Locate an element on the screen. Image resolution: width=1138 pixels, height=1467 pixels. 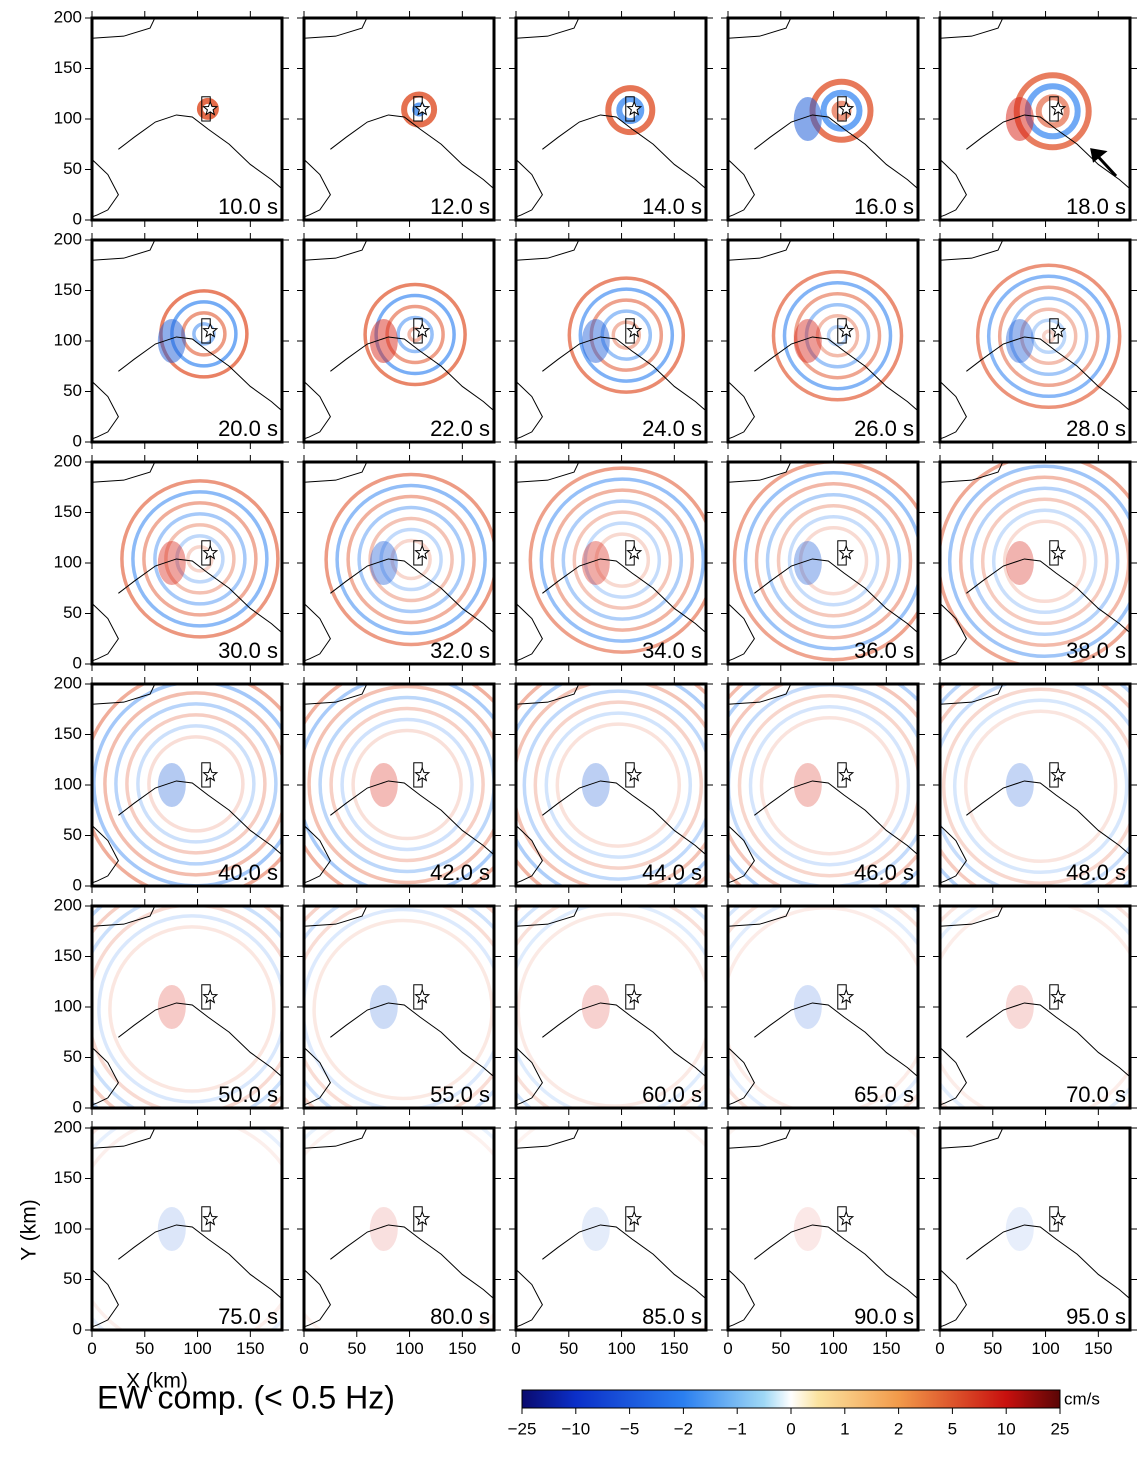
colorbar-tick-label: −5 is located at coordinates (629, 1428).